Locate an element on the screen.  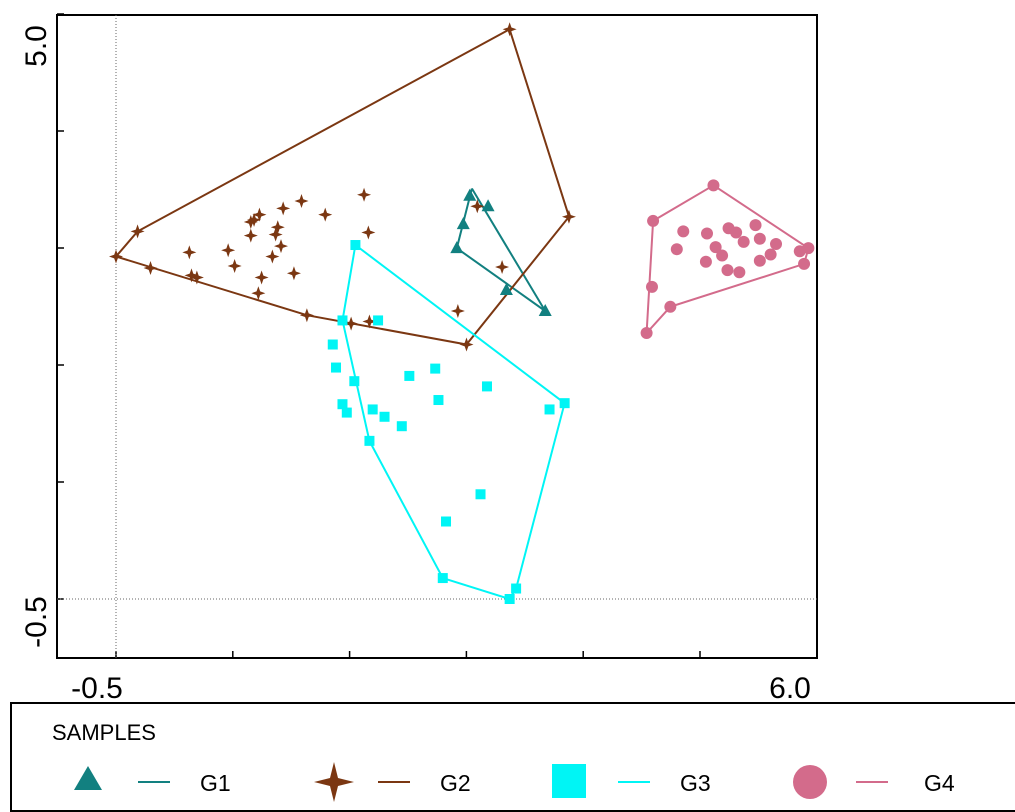
hull-g1 is located at coordinates (501, 249).